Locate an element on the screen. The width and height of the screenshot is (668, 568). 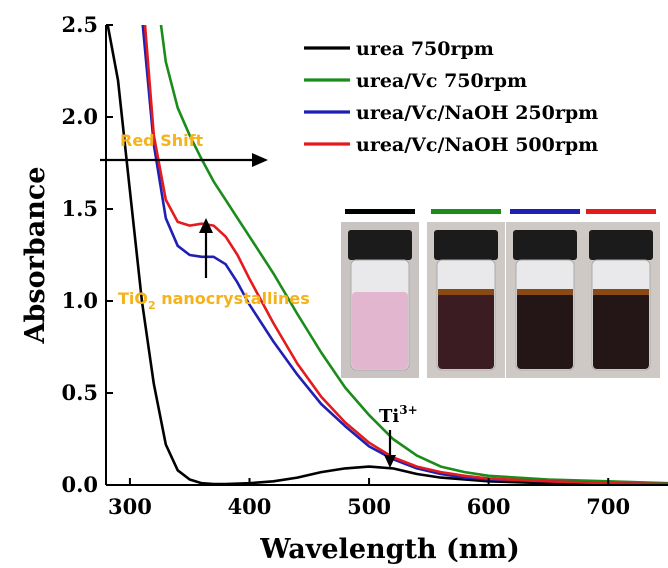
tio2-label: TiO2 nanocrystallines is located at coordinates (214, 300).